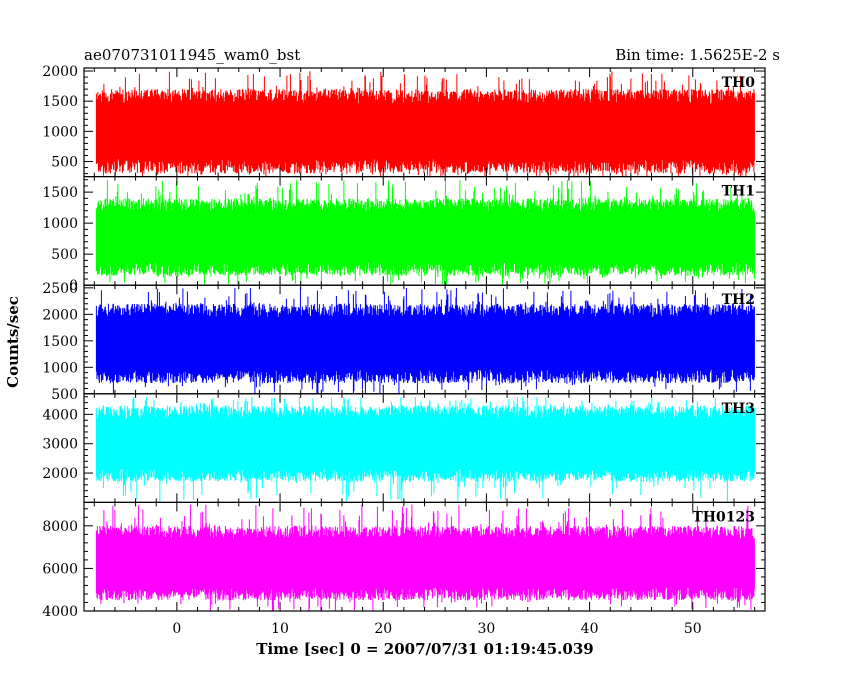  I want to click on y-tick-label: 3000, so click(60, 445).